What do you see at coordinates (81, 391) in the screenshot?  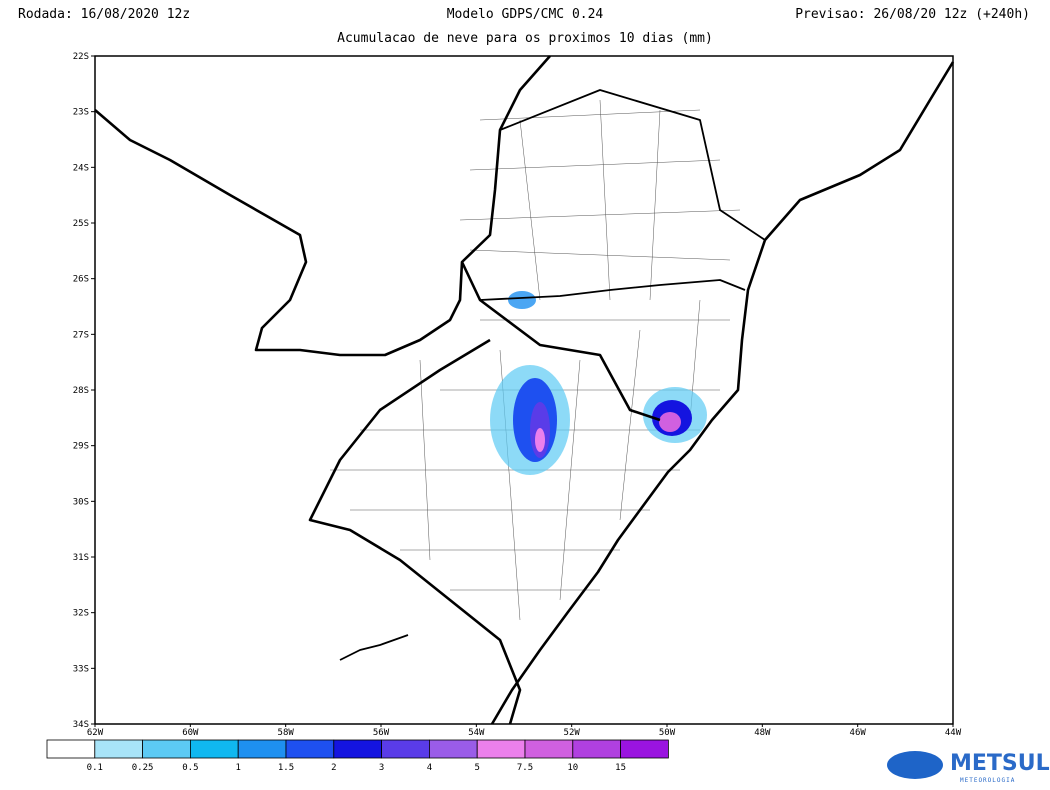 I see `lat-label: 28S` at bounding box center [81, 391].